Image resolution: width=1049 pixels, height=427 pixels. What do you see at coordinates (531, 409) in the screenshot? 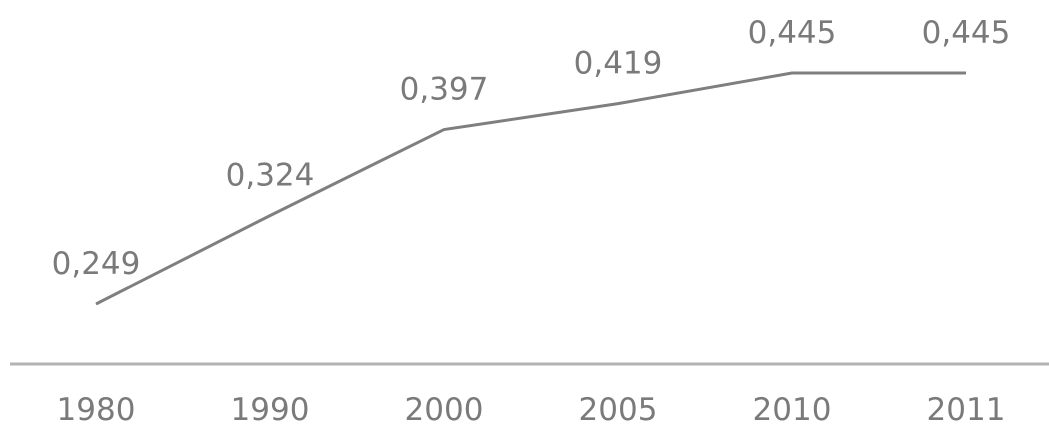
I see `x-tick-labels: 1980 1990 2000 2005 2010 2011` at bounding box center [531, 409].